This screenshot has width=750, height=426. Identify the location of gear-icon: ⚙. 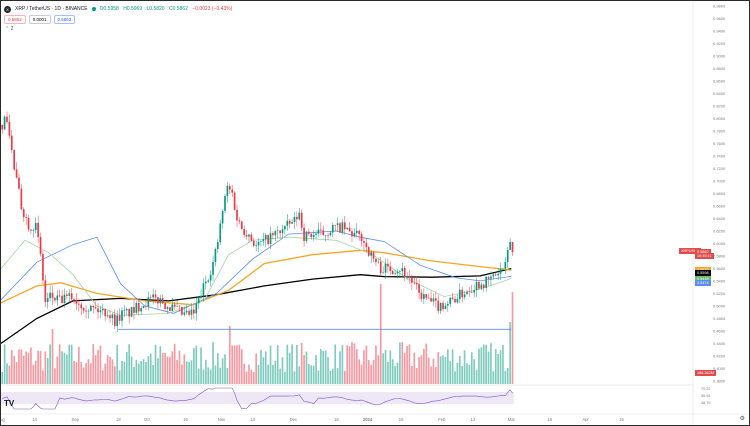
(742, 419).